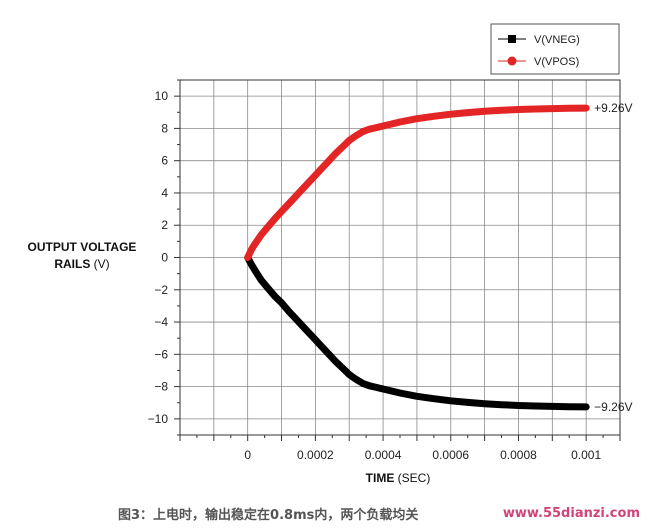 The height and width of the screenshot is (528, 650). Describe the element at coordinates (380, 478) in the screenshot. I see `x-axis-title-word: TIME` at that location.